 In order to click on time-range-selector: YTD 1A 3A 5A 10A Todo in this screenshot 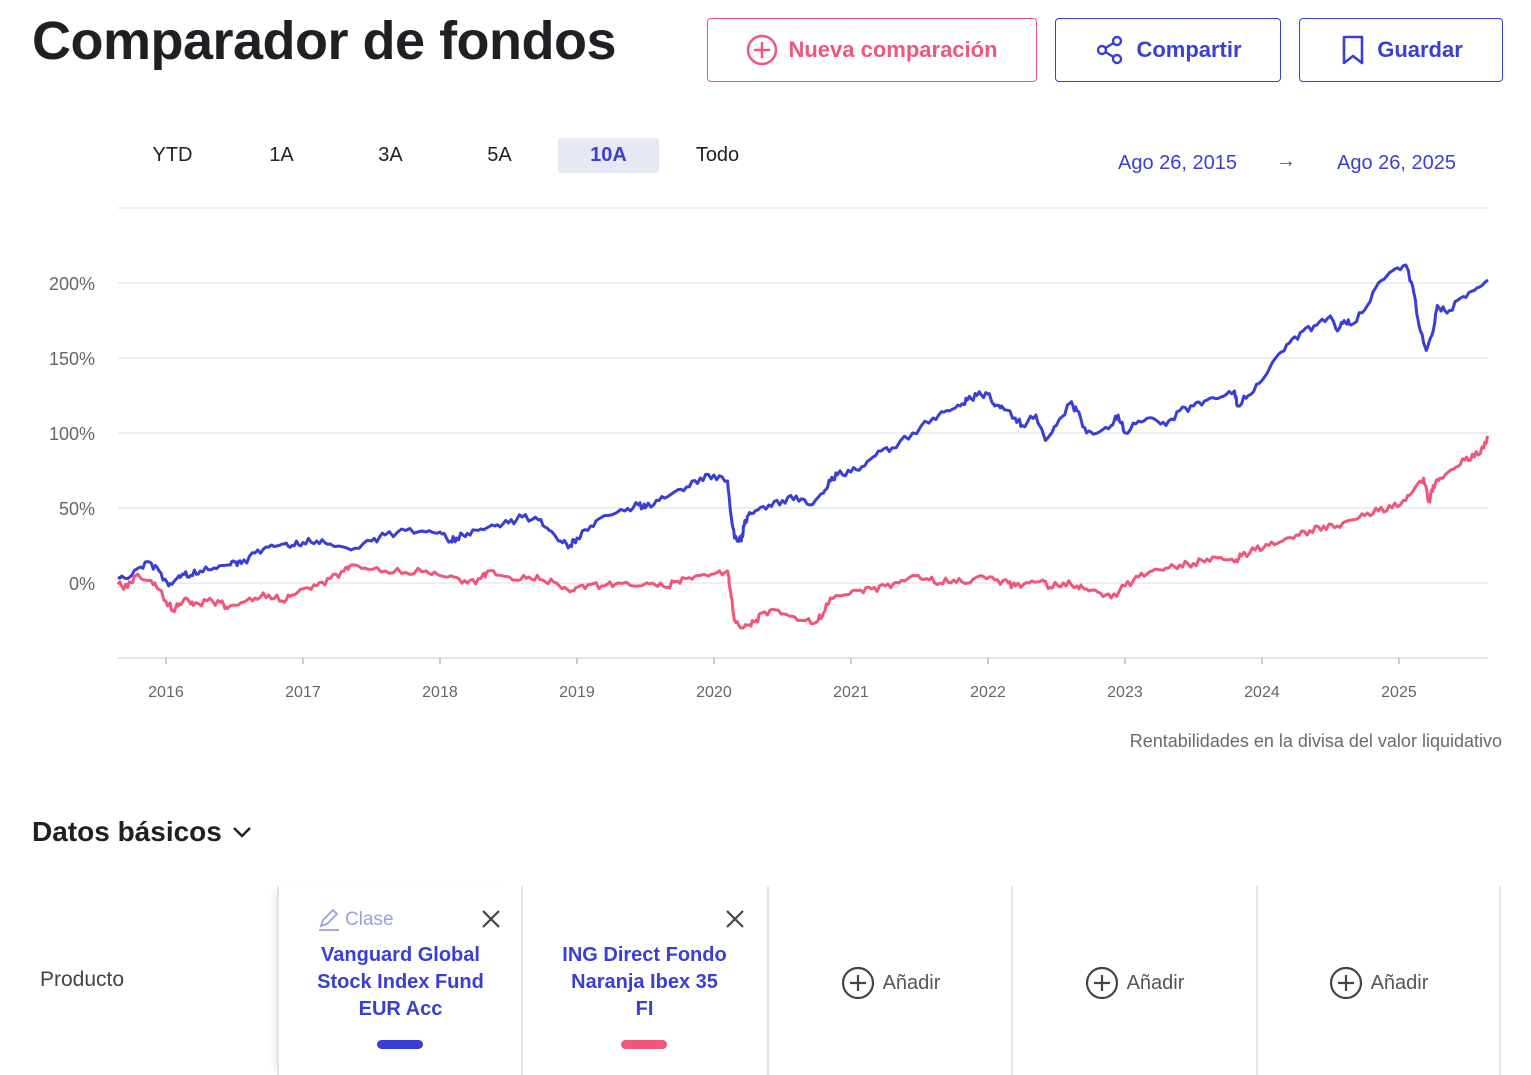, I will do `click(449, 155)`.